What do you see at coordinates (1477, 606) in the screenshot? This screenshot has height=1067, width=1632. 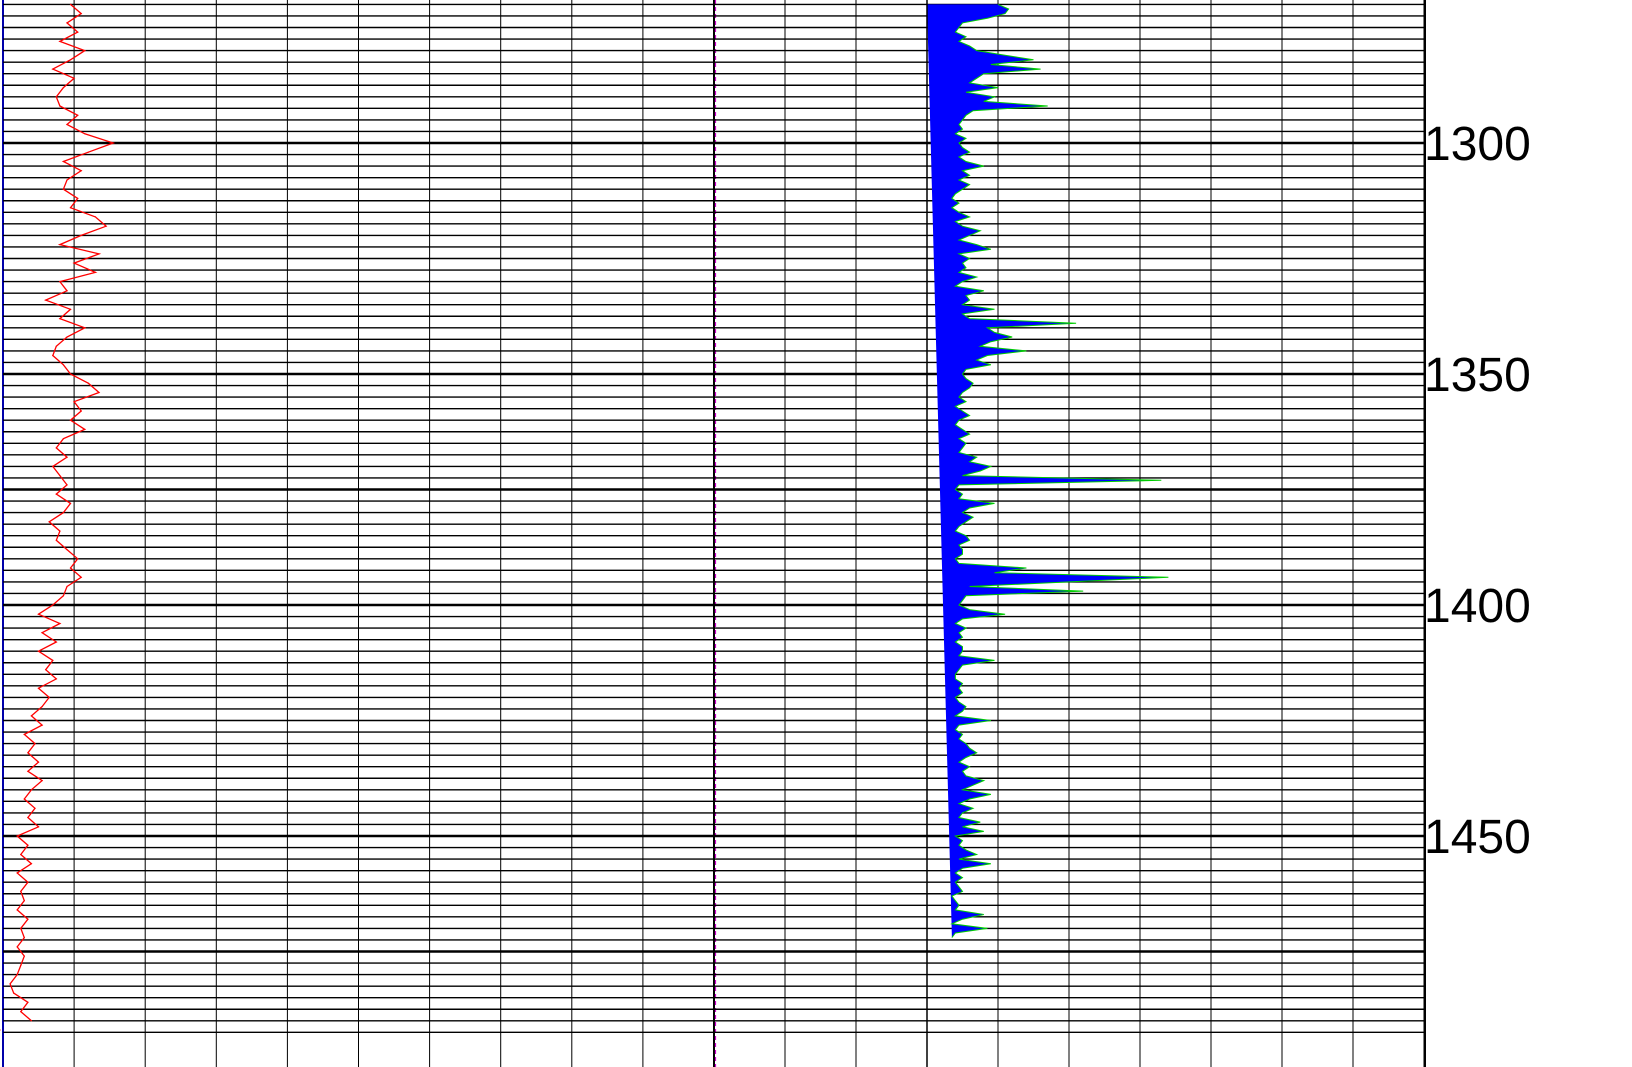 I see `depth-tick-label: 1400` at bounding box center [1477, 606].